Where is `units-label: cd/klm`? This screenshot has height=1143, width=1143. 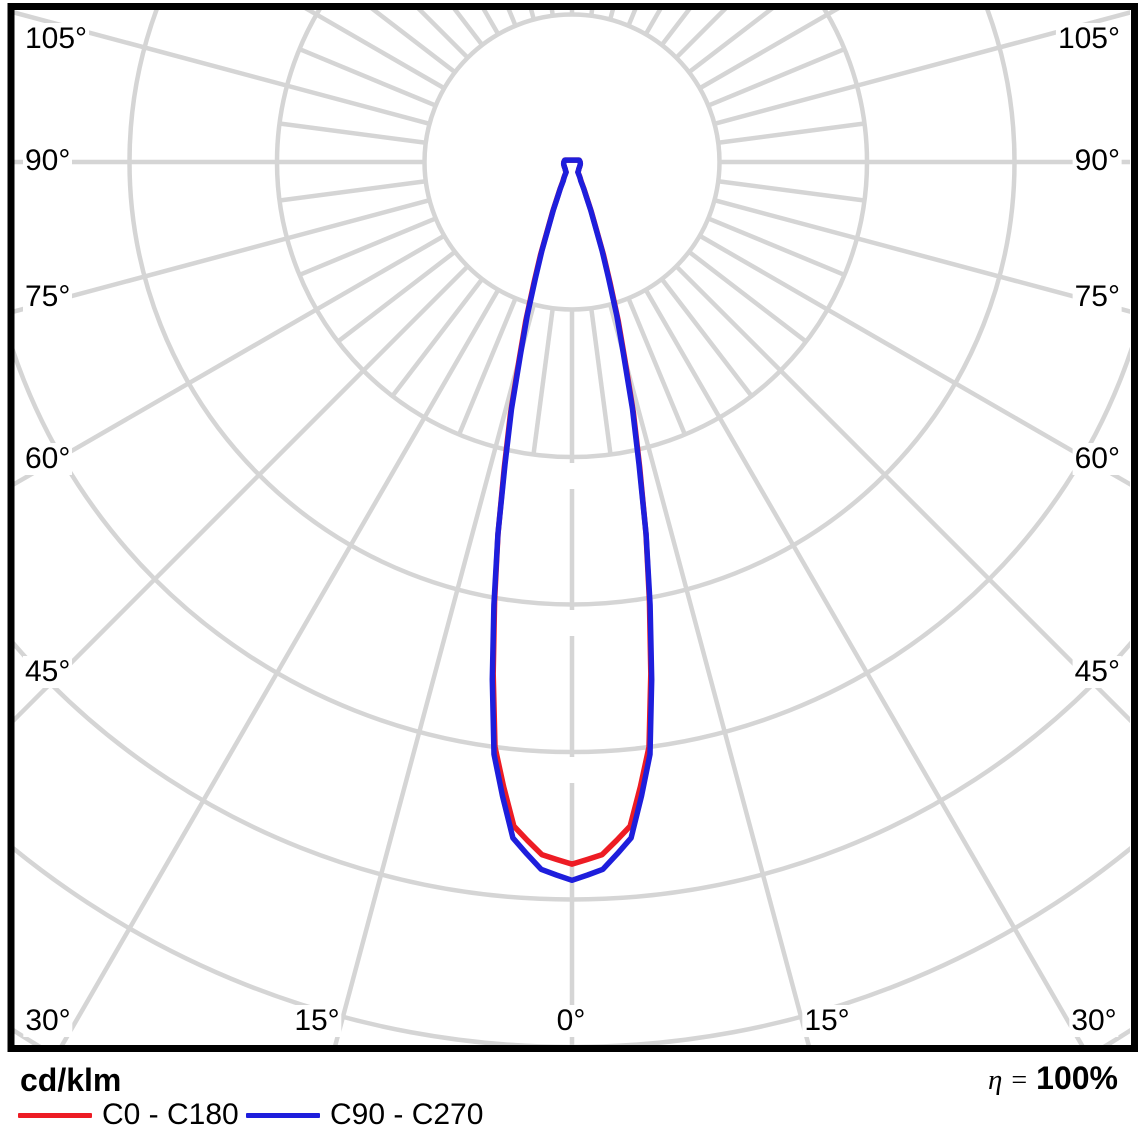 units-label: cd/klm is located at coordinates (71, 1080).